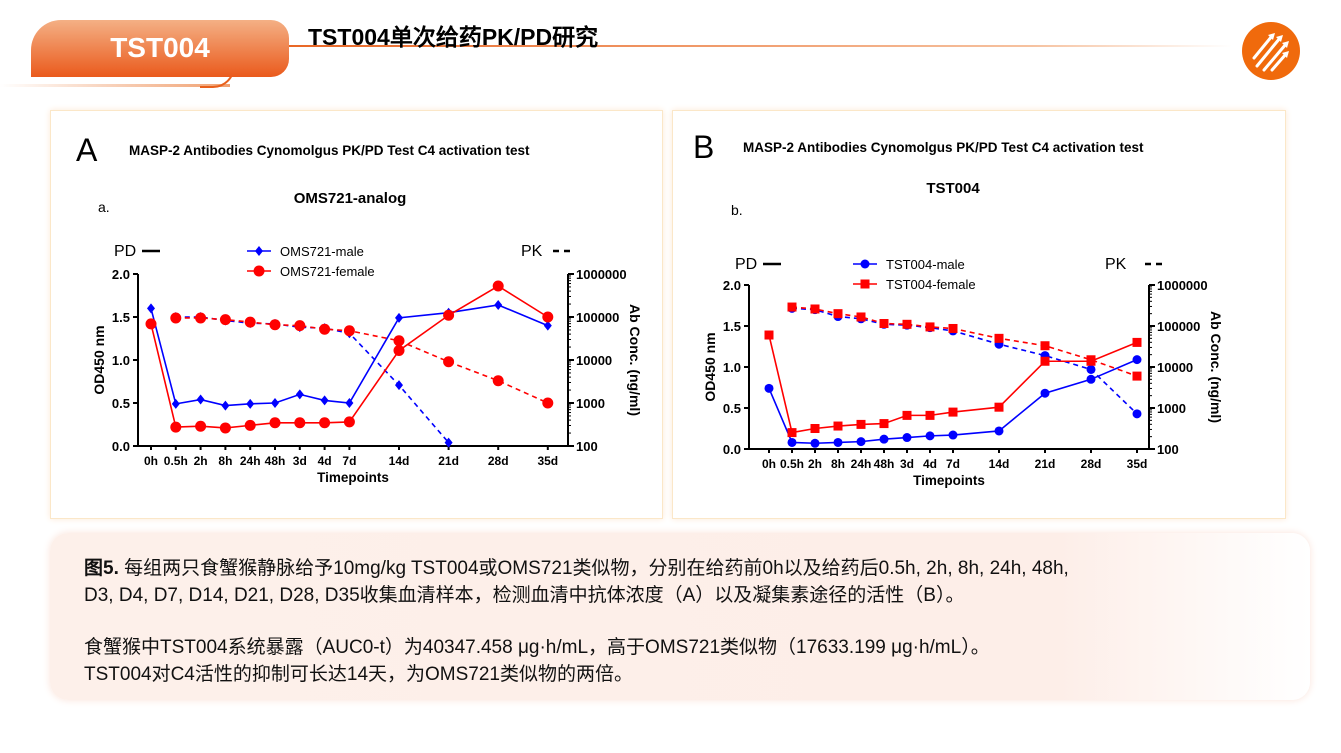 Image resolution: width=1341 pixels, height=753 pixels. What do you see at coordinates (115, 85) in the screenshot?
I see `header-decoration` at bounding box center [115, 85].